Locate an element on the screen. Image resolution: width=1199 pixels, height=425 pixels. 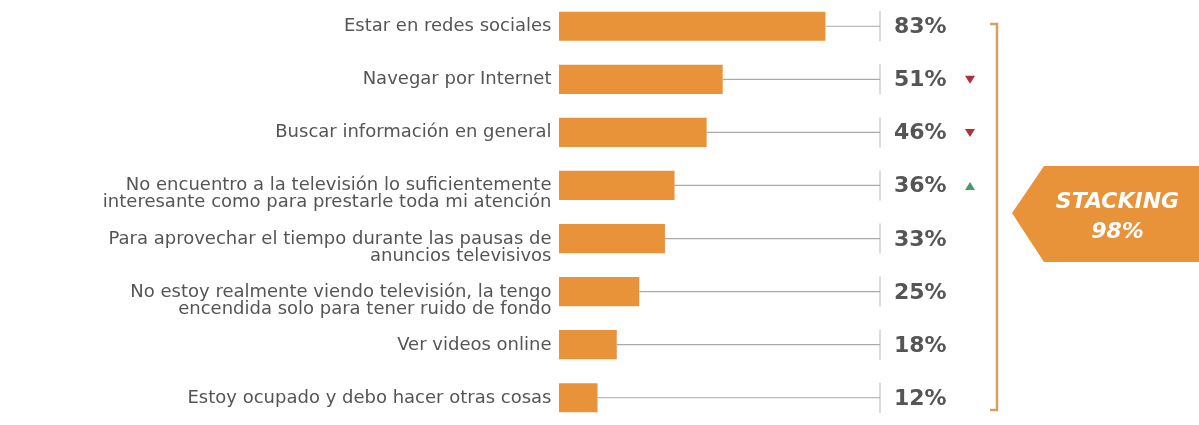
data-label: 18% is located at coordinates (920, 344).